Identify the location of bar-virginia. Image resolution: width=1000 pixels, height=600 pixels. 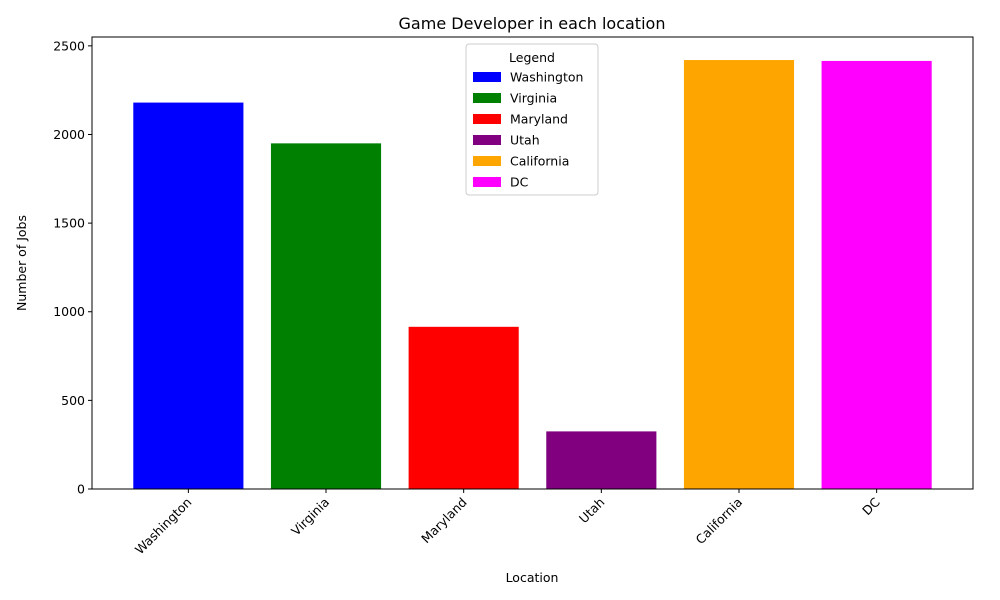
(326, 316).